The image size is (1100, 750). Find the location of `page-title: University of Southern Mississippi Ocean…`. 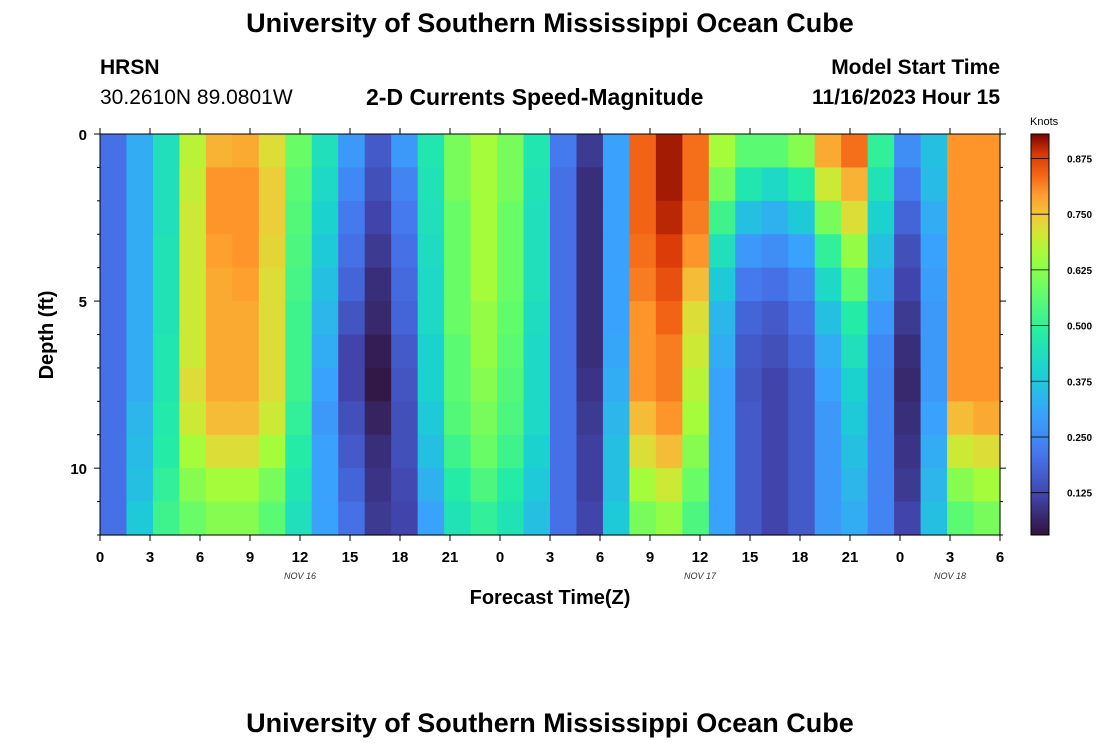

page-title: University of Southern Mississippi Ocean… is located at coordinates (550, 23).